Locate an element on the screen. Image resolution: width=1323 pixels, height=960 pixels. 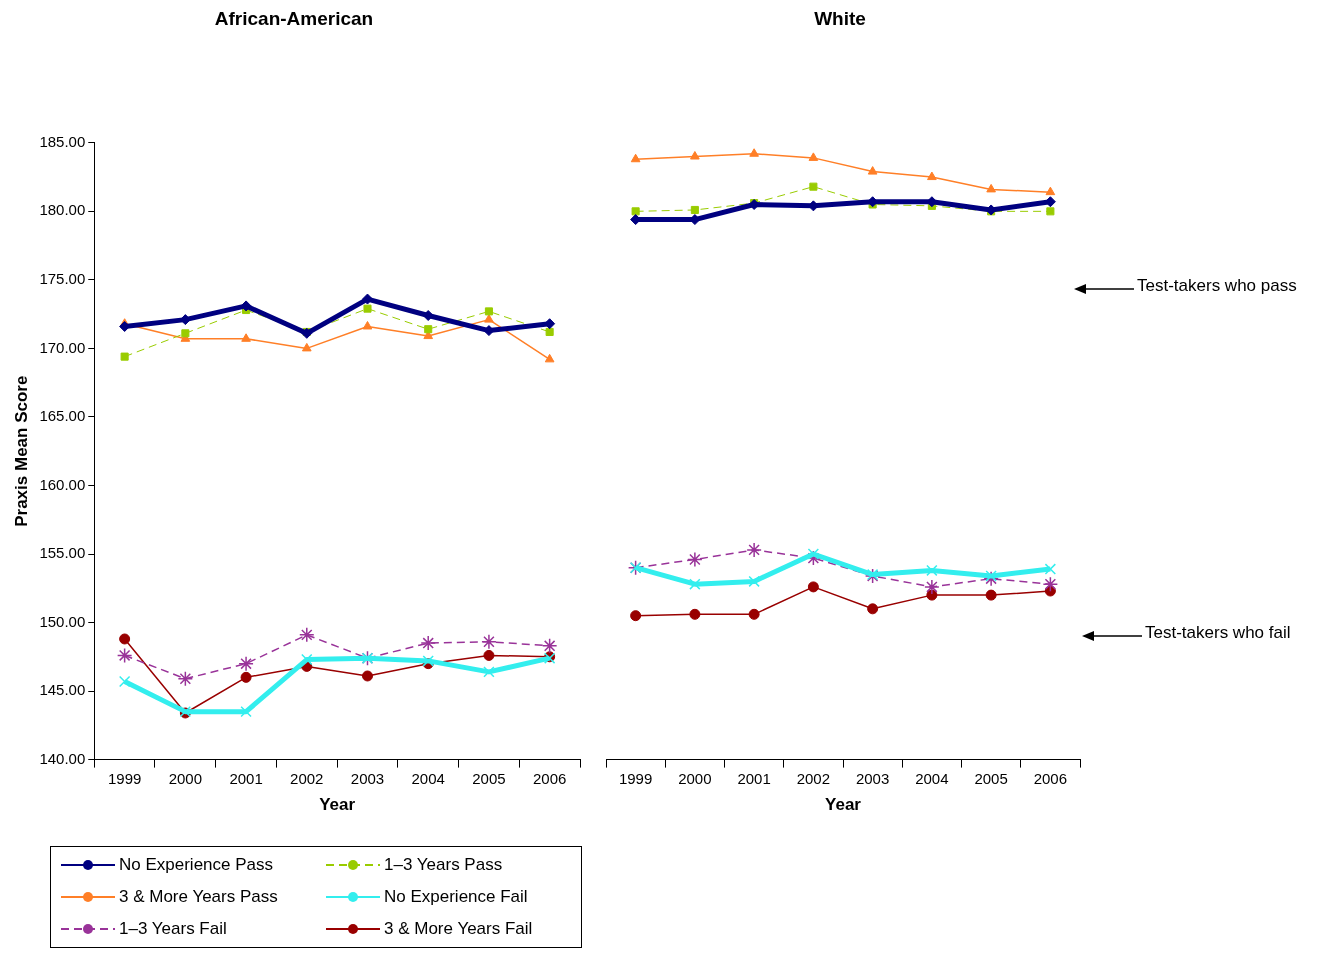
y-tick-label: 145.00 is located at coordinates (62, 690).